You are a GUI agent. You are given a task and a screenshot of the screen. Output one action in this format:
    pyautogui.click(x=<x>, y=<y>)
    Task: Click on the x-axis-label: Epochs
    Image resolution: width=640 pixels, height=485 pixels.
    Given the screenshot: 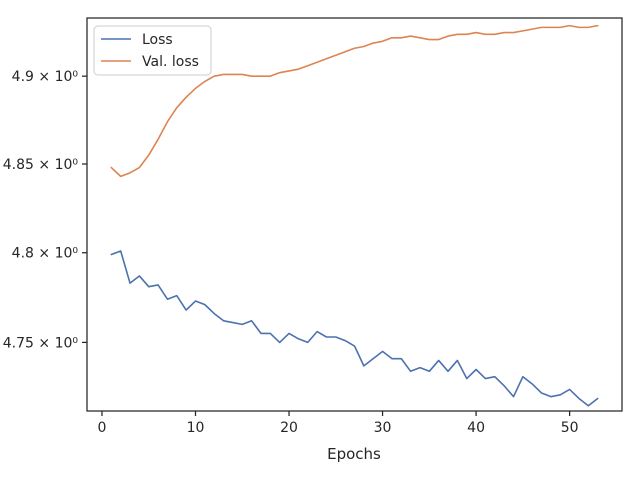 What is the action you would take?
    pyautogui.click(x=354, y=454)
    